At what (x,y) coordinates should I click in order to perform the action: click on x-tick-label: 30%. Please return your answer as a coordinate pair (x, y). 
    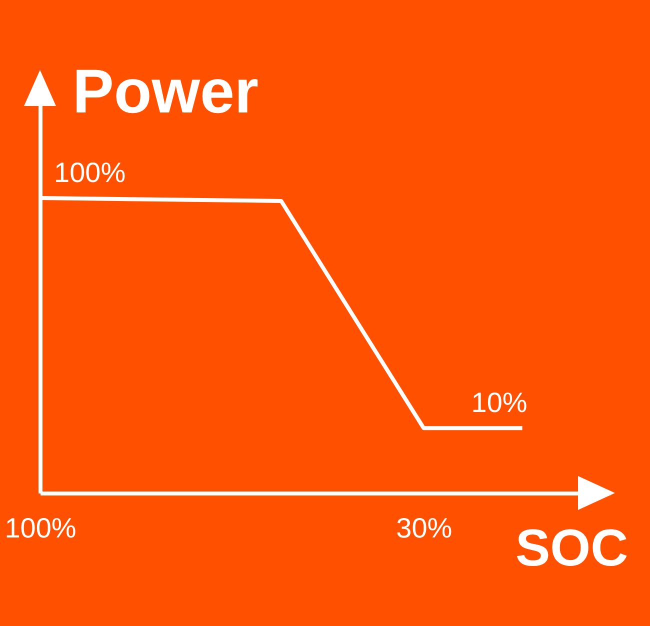
    Looking at the image, I should click on (424, 528).